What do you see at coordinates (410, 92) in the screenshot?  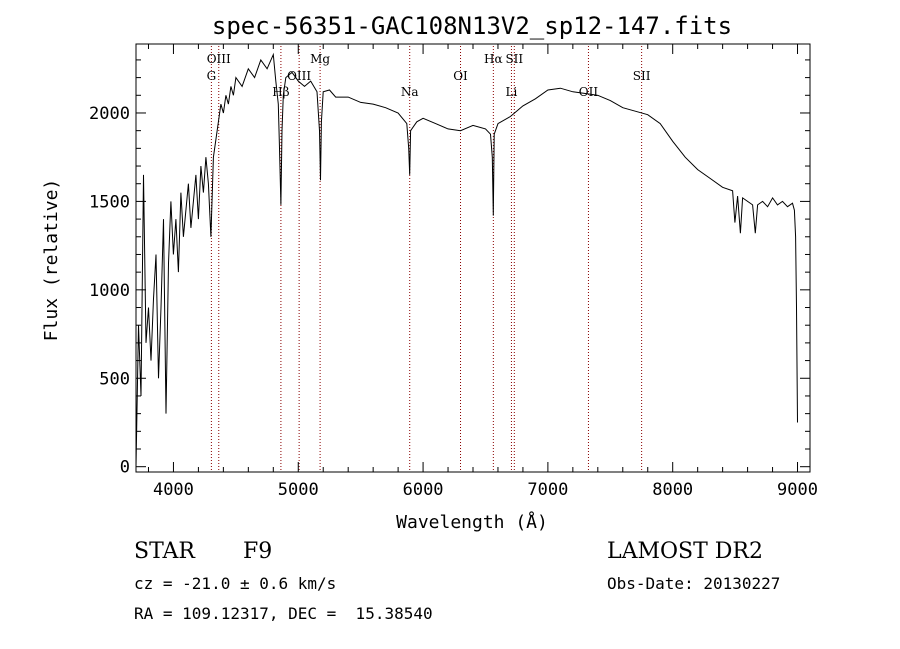 I see `line-label-5: Na` at bounding box center [410, 92].